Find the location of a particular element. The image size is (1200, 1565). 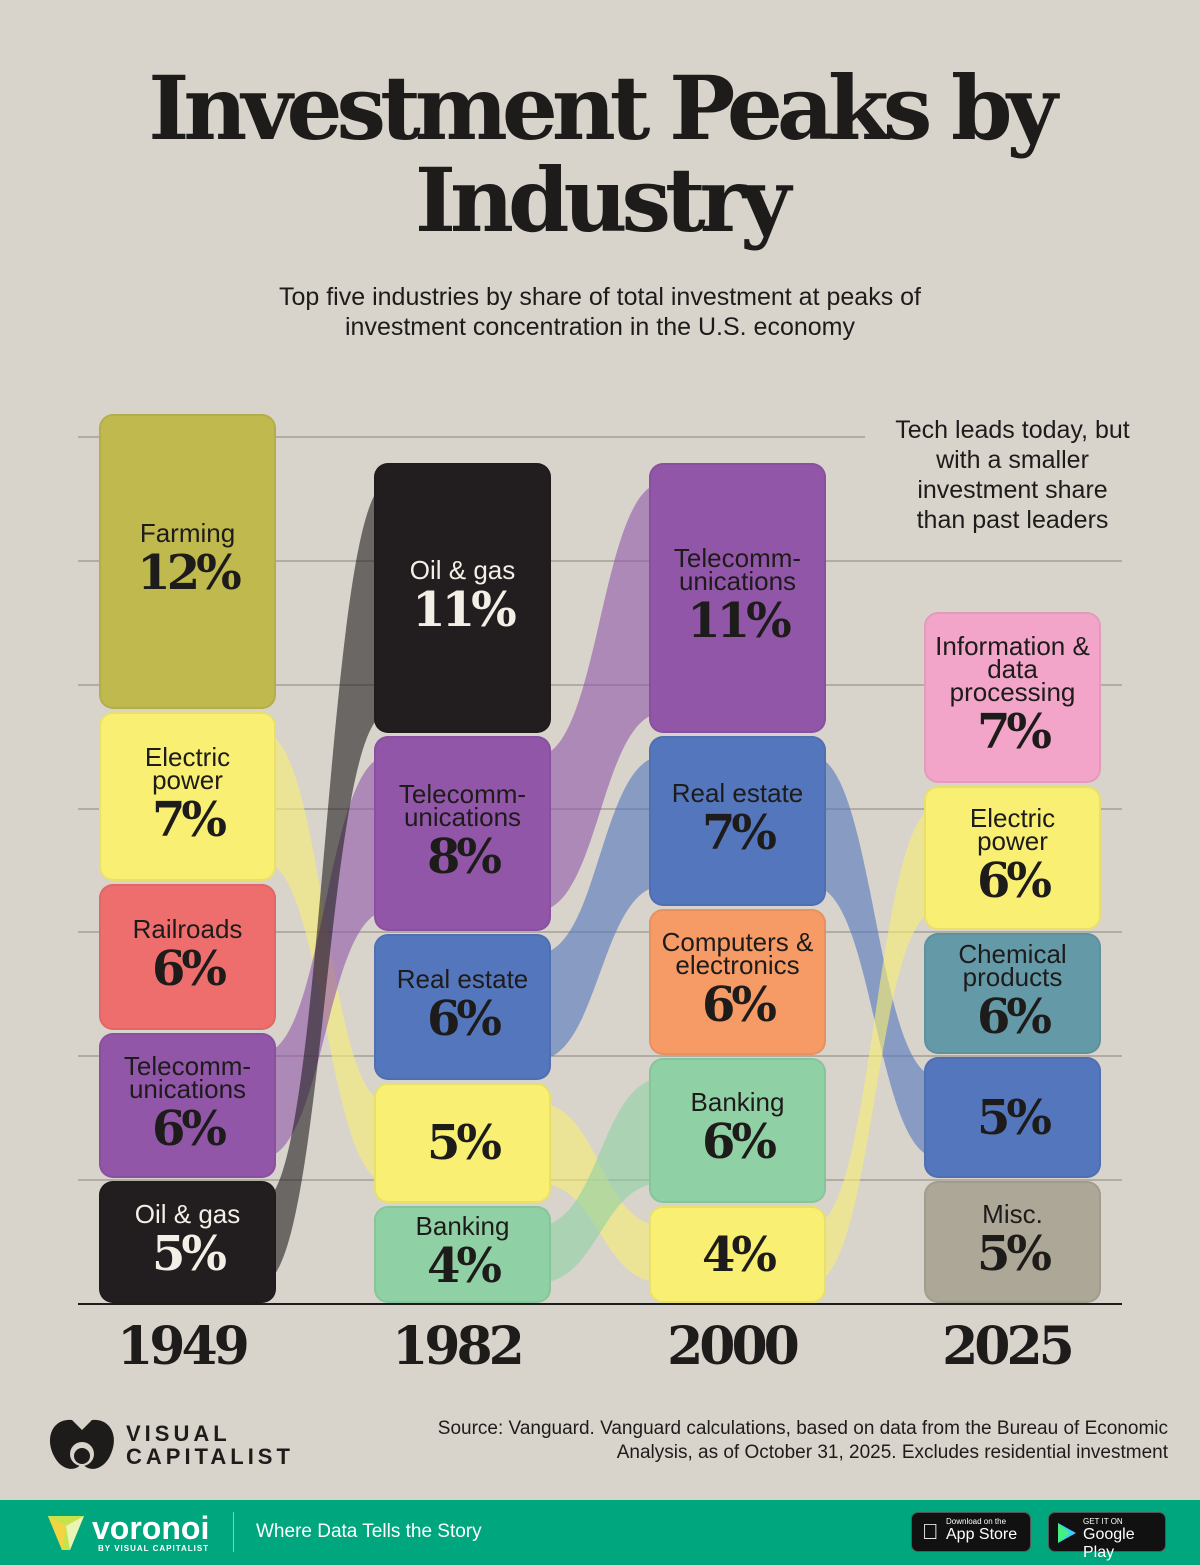

bar-value-label: 12% is located at coordinates (189, 573).